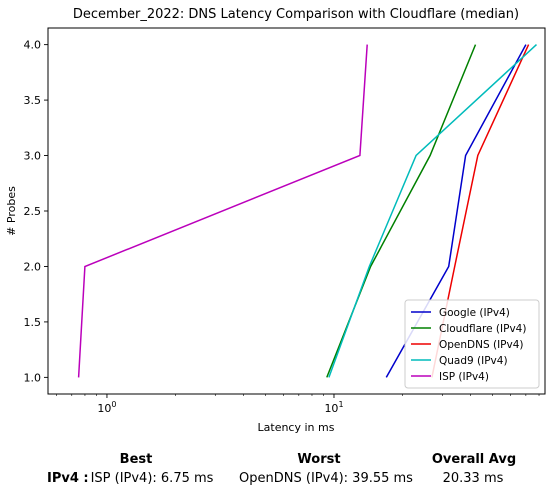 This screenshot has height=496, width=551. What do you see at coordinates (33, 156) in the screenshot?
I see `y-tick-label-4: 3.0` at bounding box center [33, 156].